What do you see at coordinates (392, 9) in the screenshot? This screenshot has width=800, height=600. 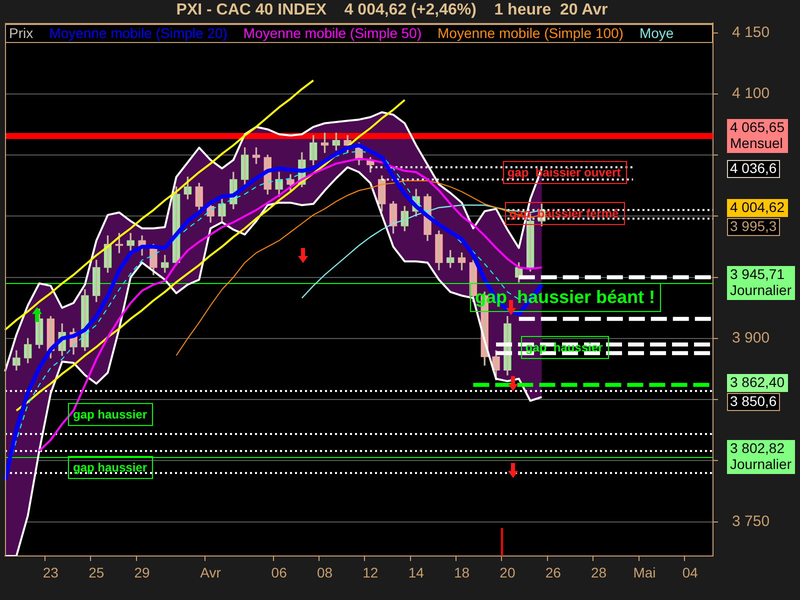 I see `chart-title: PXI - CAC 40 INDEX 4 004,62 (+2,46%) 1 heure 20 Avr` at bounding box center [392, 9].